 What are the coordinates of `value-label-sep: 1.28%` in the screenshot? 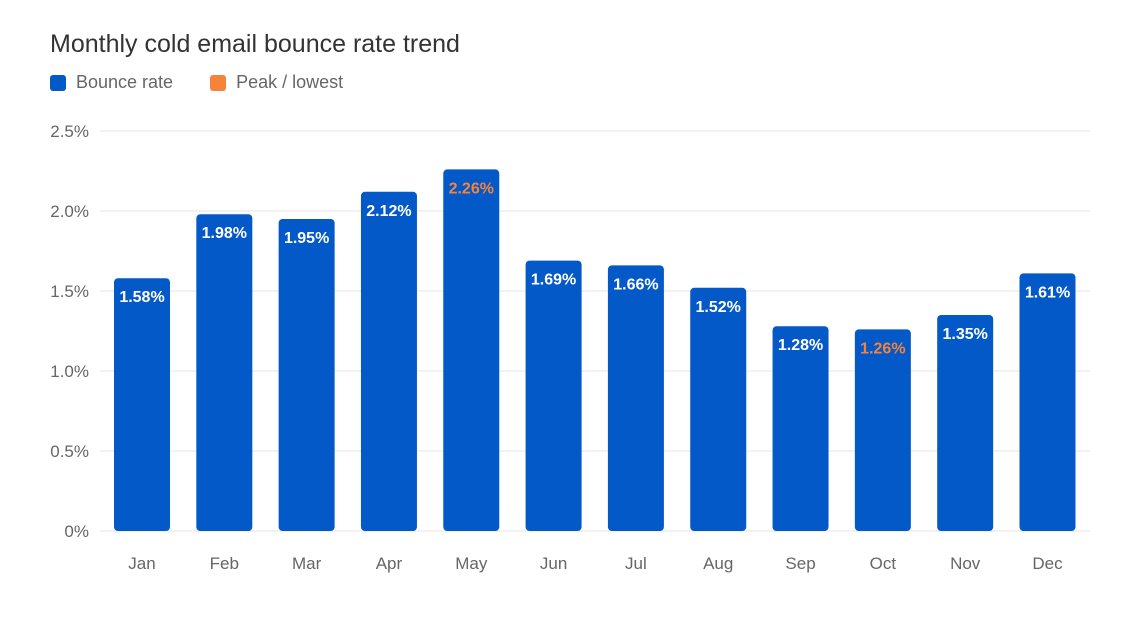 It's located at (800, 345).